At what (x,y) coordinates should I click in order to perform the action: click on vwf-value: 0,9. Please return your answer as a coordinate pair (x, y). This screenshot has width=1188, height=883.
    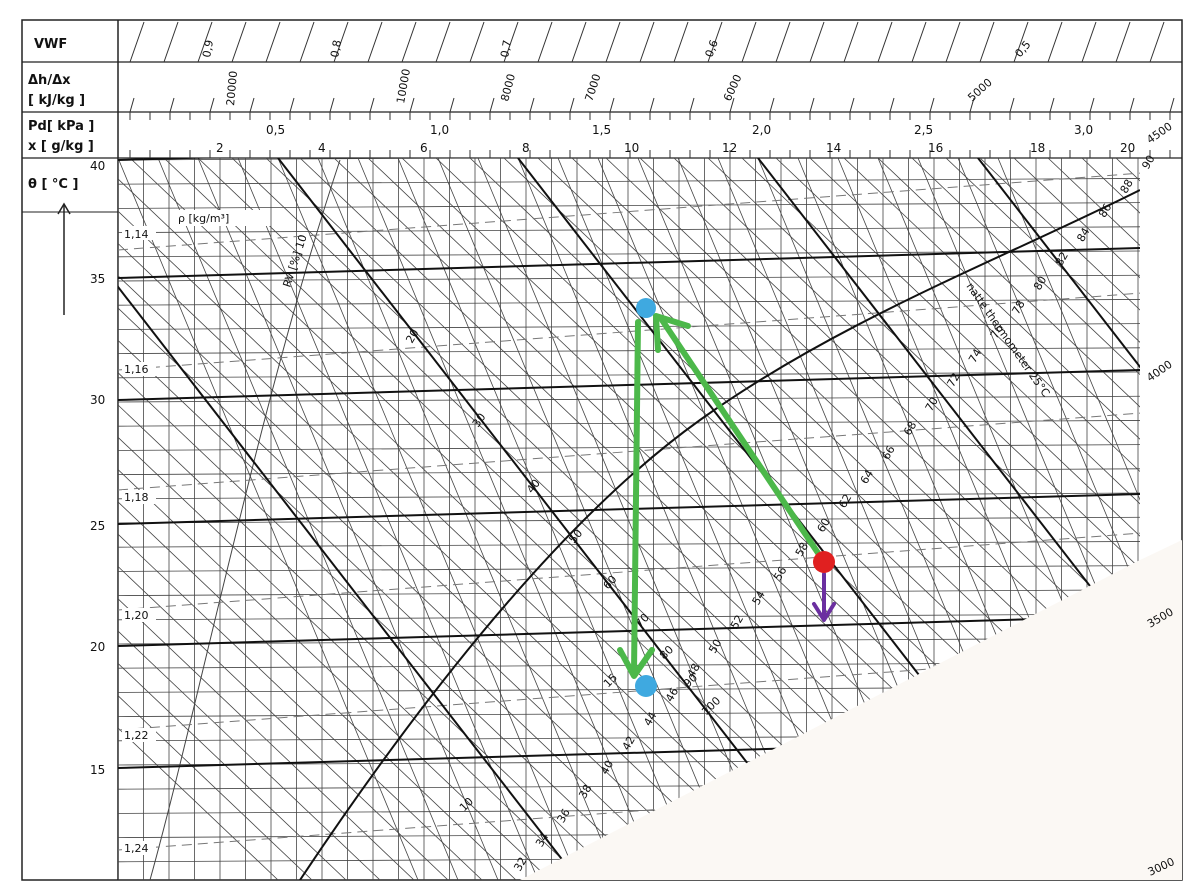
    Looking at the image, I should click on (208, 48).